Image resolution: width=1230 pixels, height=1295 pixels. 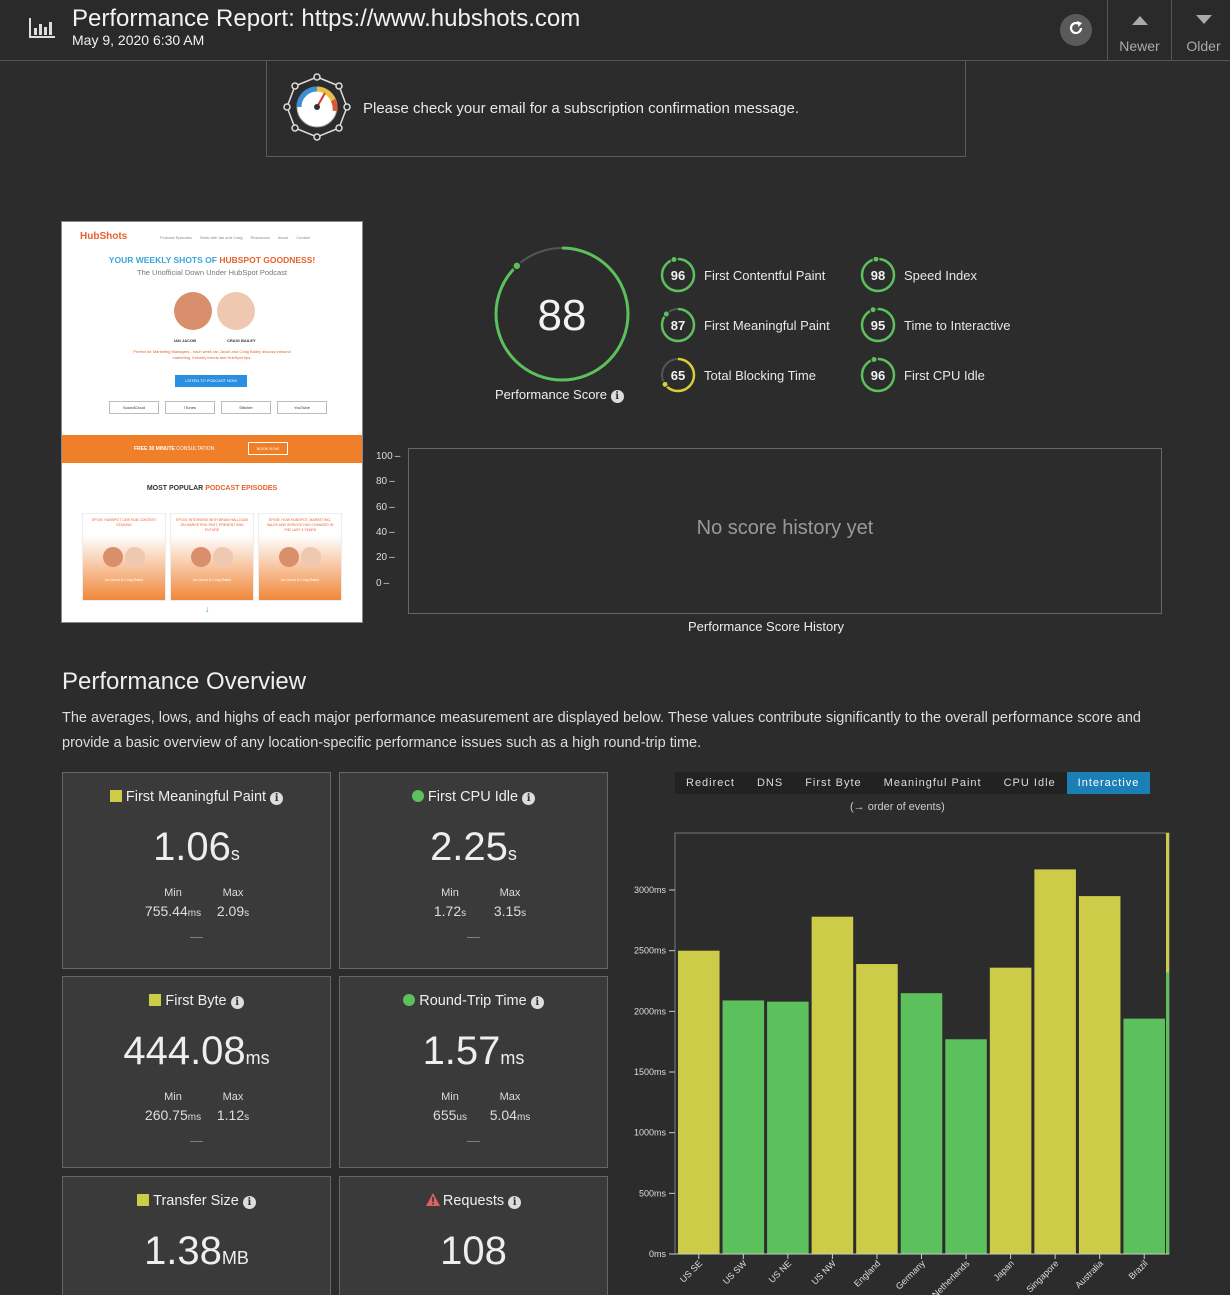 I want to click on metric-ring: 98, so click(x=878, y=275).